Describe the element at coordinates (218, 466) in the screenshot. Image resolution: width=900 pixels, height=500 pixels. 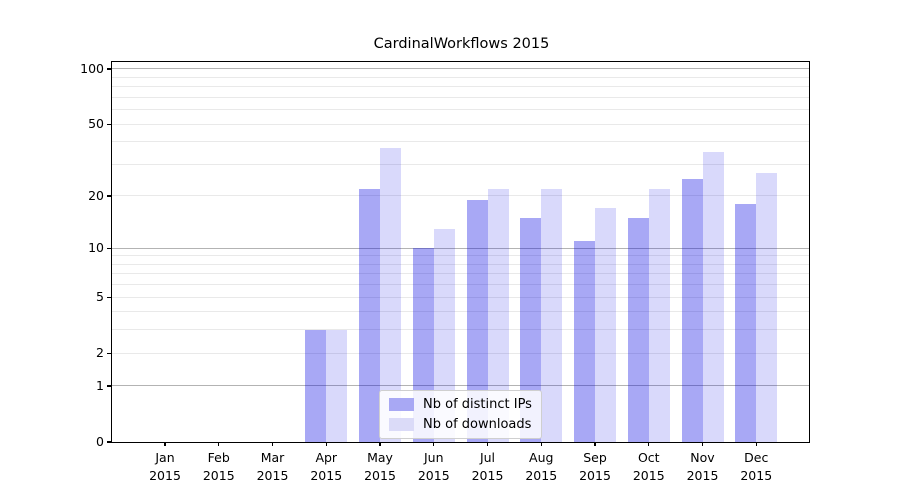
I see `x-tick-label-1: Feb 2015` at that location.